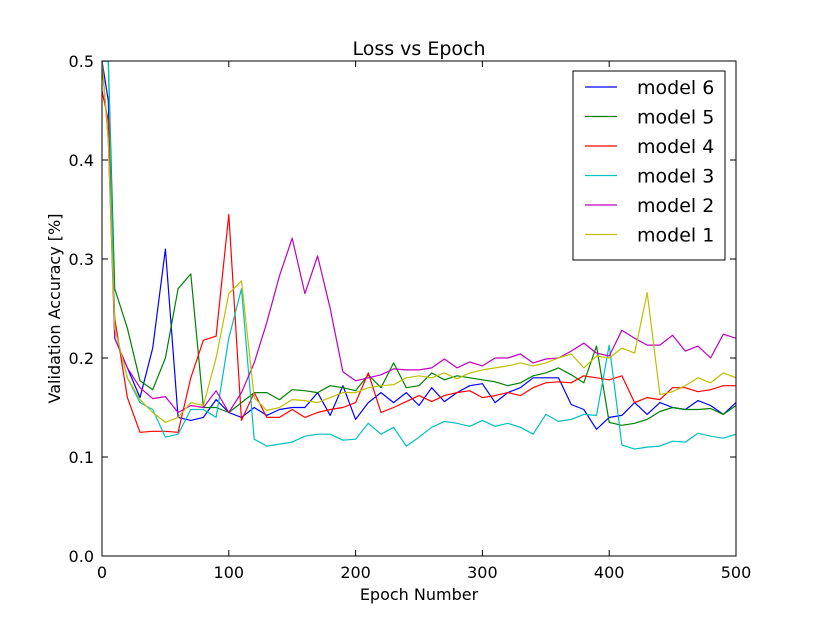 This screenshot has height=617, width=817. What do you see at coordinates (675, 206) in the screenshot?
I see `legend-label: model 2` at bounding box center [675, 206].